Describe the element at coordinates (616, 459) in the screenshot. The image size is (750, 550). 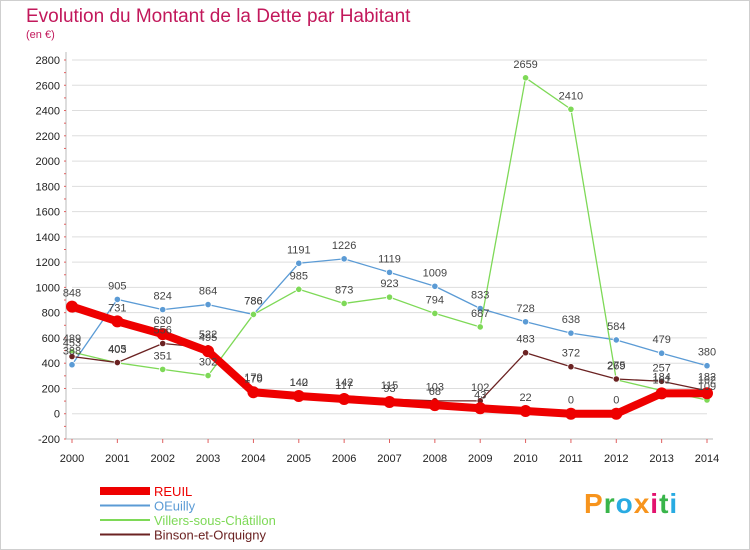
I see `x-tick-label: 2012` at that location.